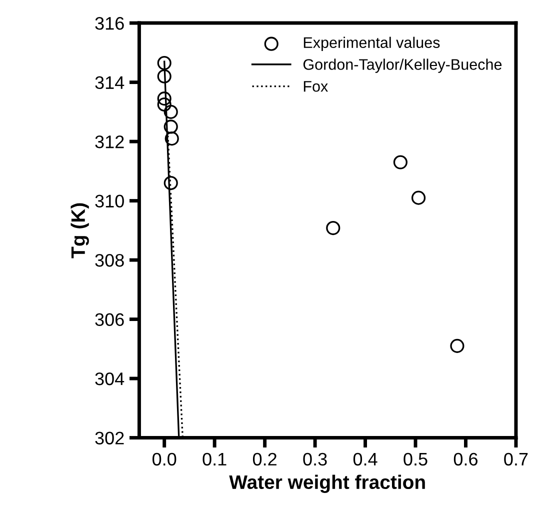  I want to click on y-tick-label: 308, so click(109, 260).